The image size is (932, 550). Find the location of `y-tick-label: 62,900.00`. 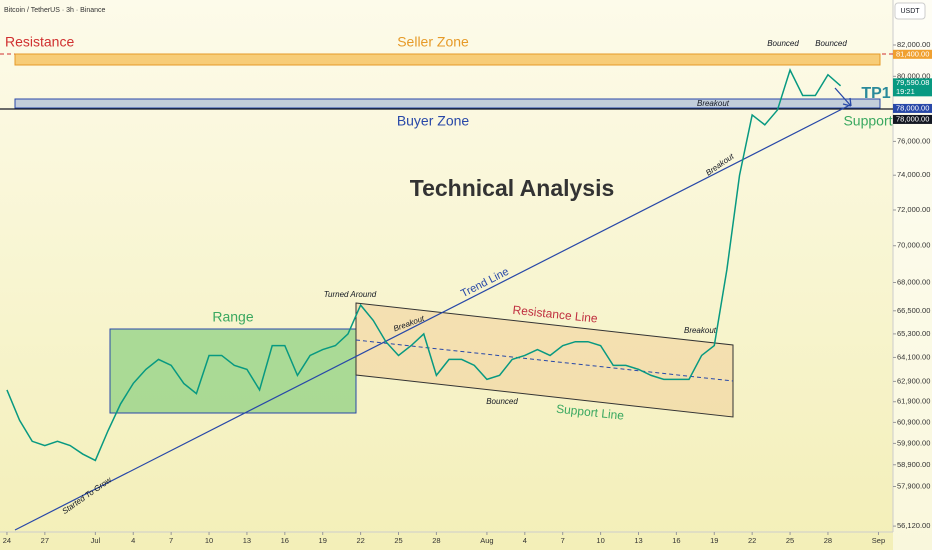

y-tick-label: 62,900.00 is located at coordinates (913, 380).